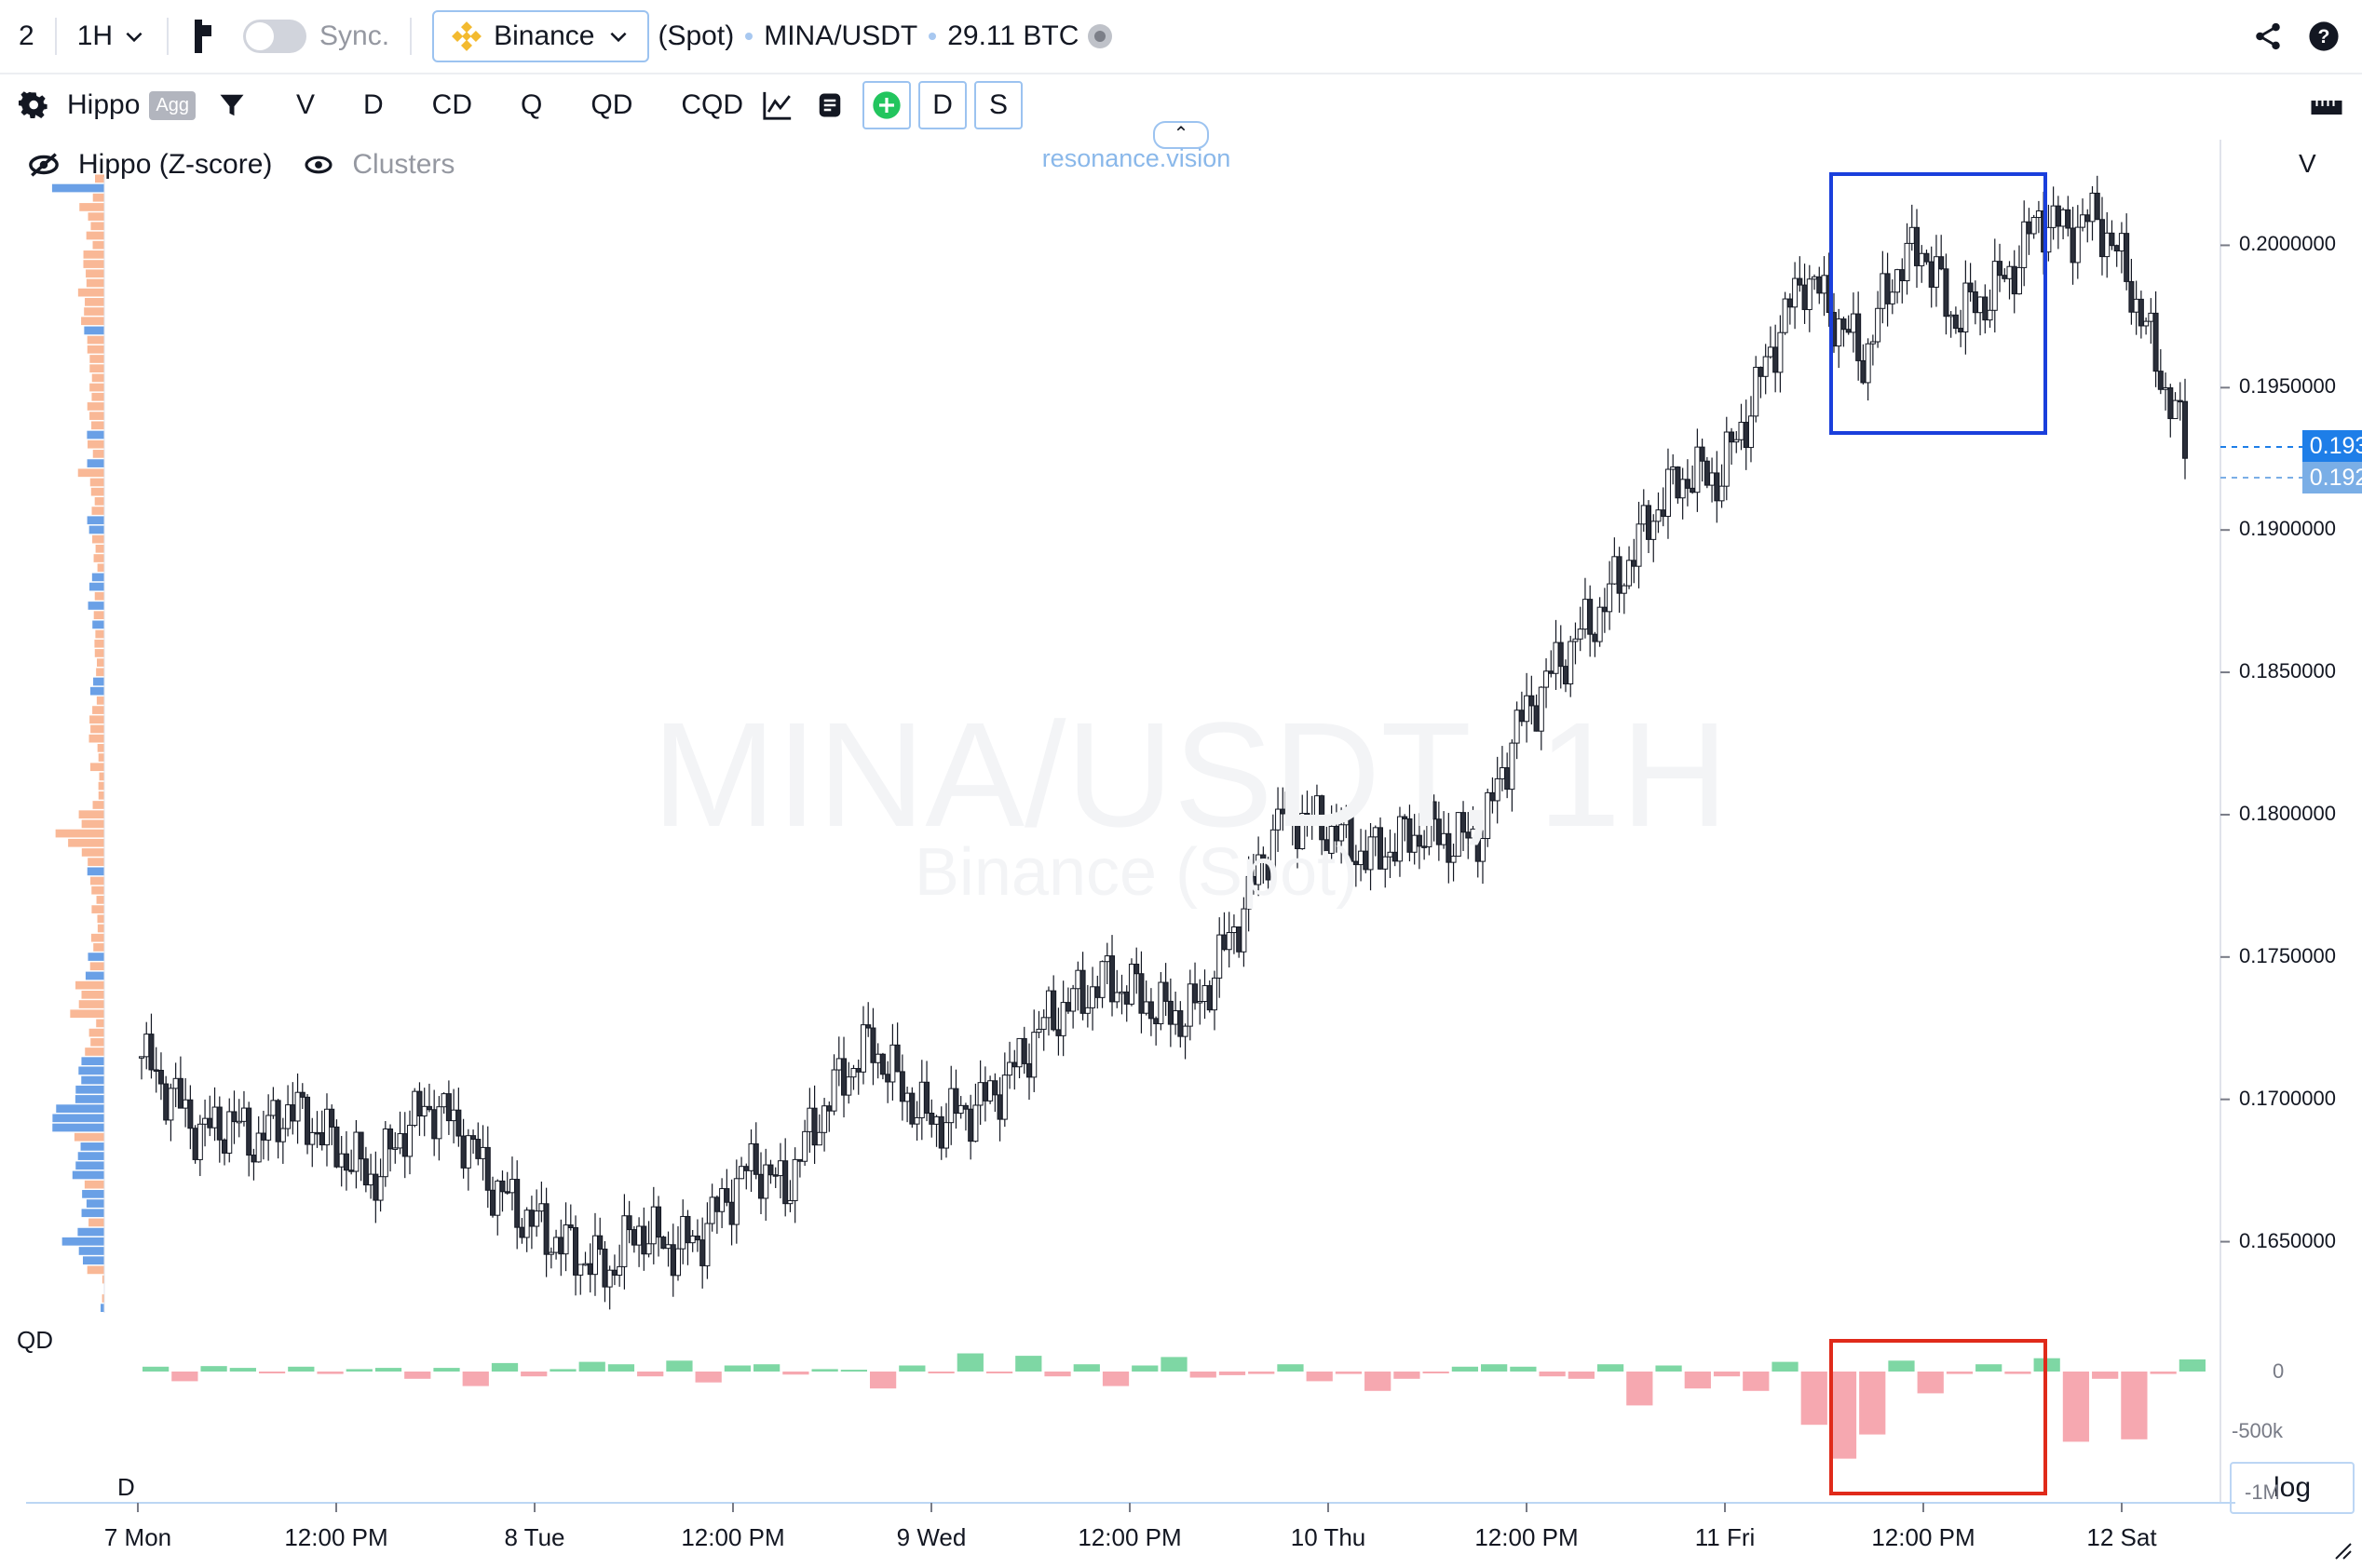 The image size is (2362, 1568). Describe the element at coordinates (1181, 135) in the screenshot. I see `collapse-button: ⌃` at that location.